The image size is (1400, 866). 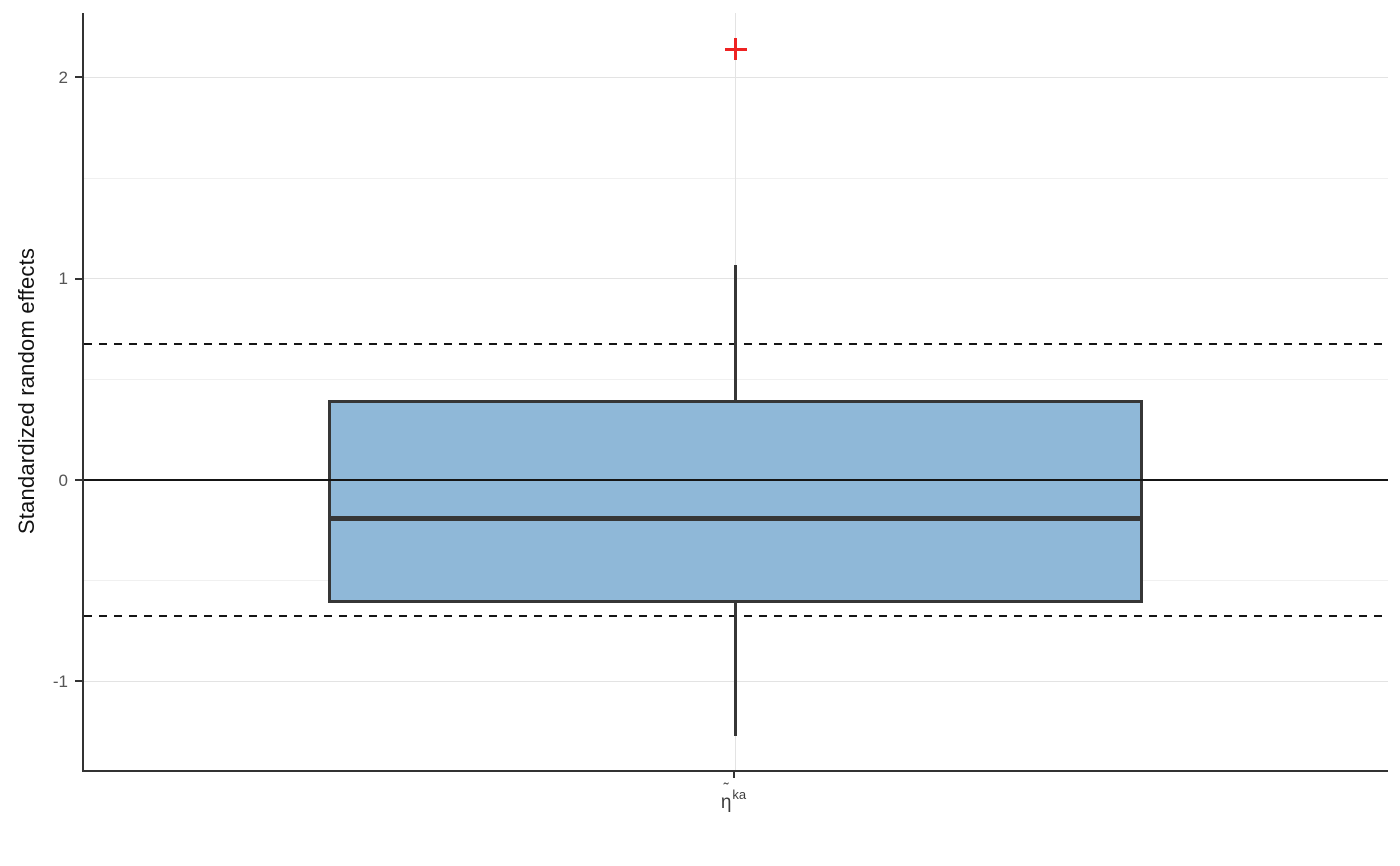 I want to click on boxplot-box, so click(x=735, y=501).